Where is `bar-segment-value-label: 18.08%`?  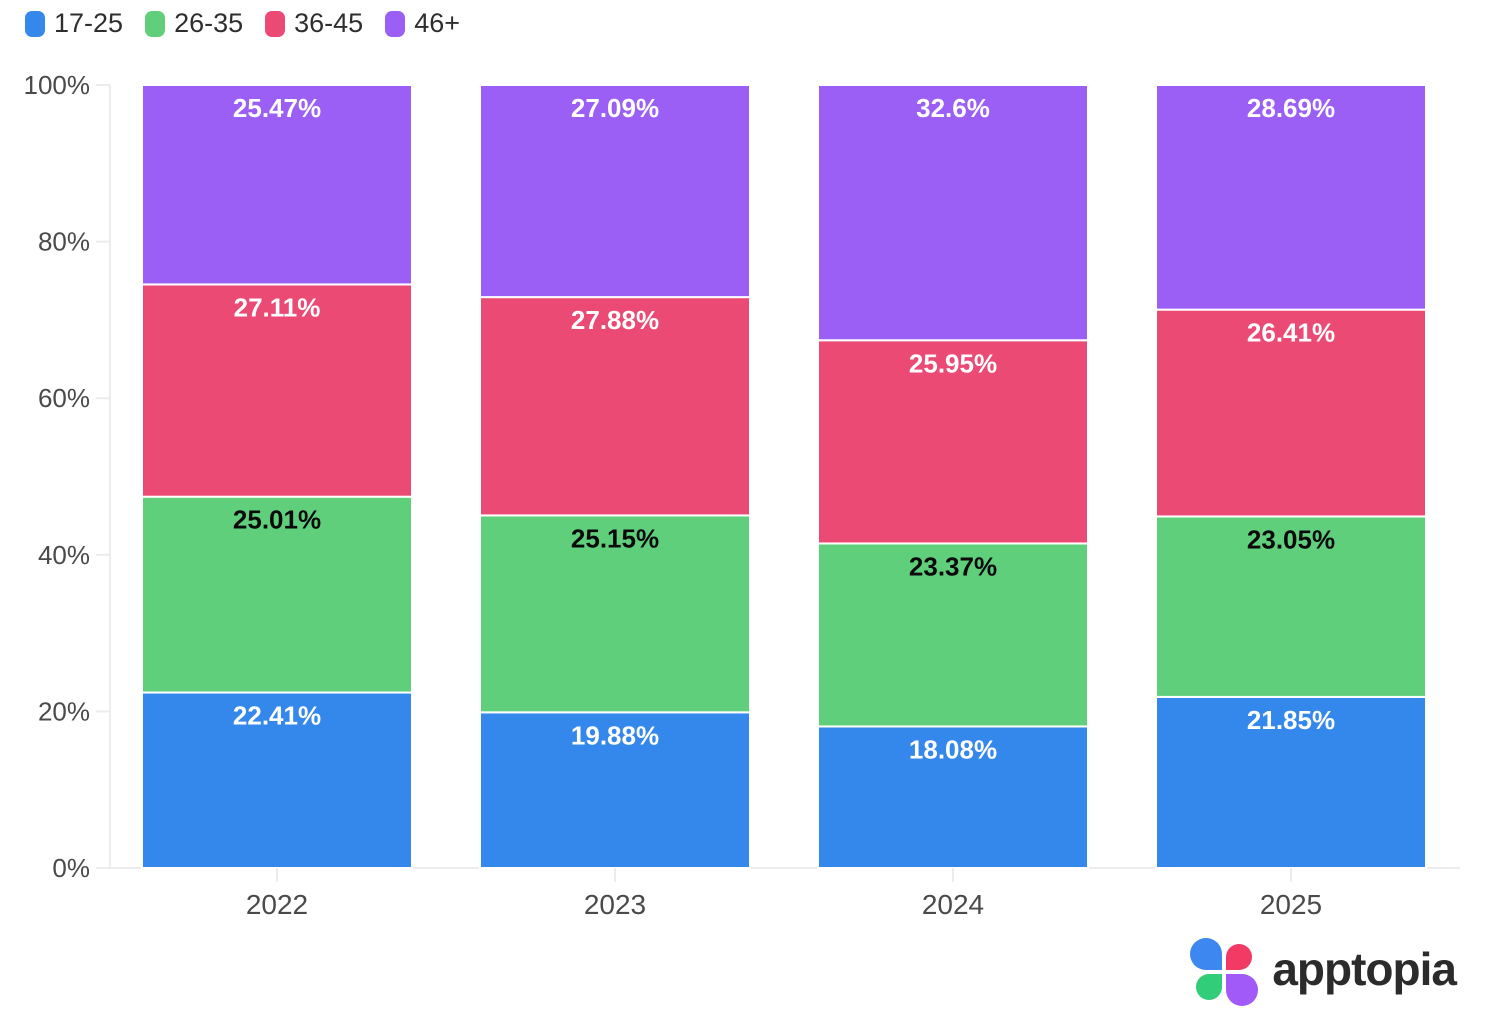
bar-segment-value-label: 18.08% is located at coordinates (953, 749).